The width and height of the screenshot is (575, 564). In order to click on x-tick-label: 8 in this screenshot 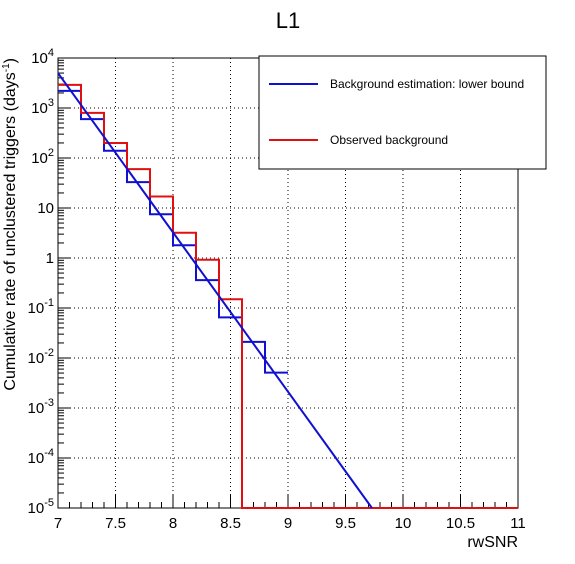, I will do `click(173, 523)`.